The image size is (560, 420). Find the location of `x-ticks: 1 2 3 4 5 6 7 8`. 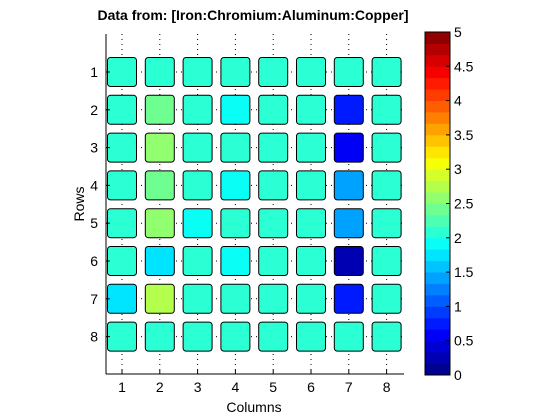

x-ticks: 1 2 3 4 5 6 7 8 is located at coordinates (254, 382).